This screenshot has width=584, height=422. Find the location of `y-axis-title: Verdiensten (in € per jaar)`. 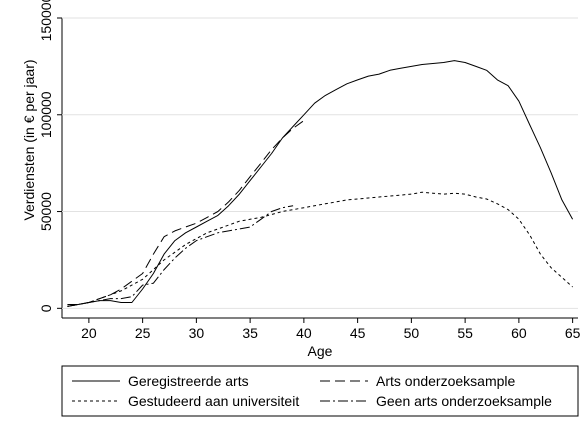

y-axis-title: Verdiensten (in € per jaar) is located at coordinates (29, 139).